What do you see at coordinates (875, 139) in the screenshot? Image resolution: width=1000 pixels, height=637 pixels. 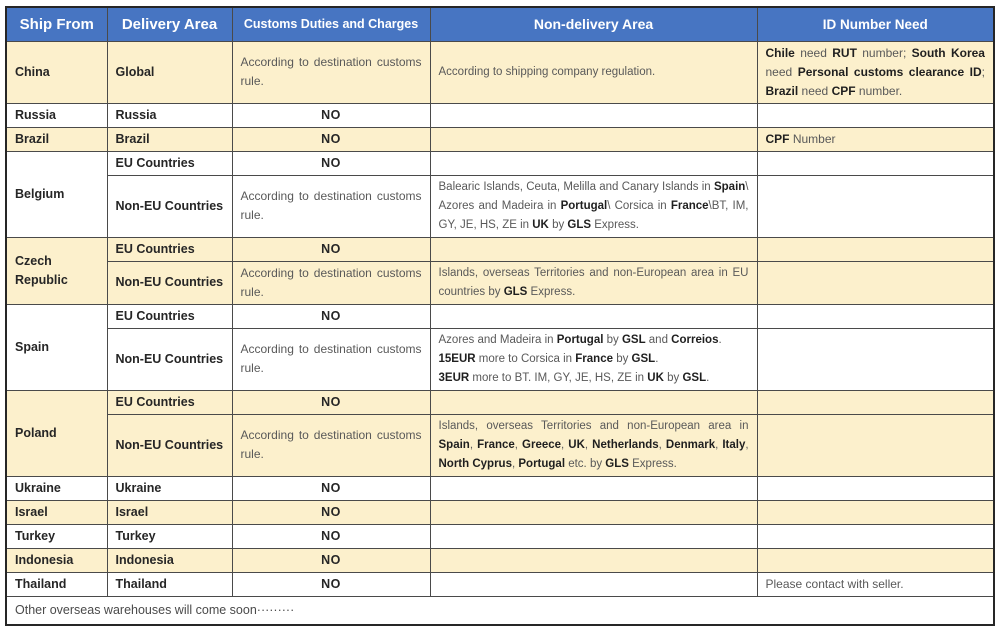 I see `cell-id-number: CPF Number` at bounding box center [875, 139].